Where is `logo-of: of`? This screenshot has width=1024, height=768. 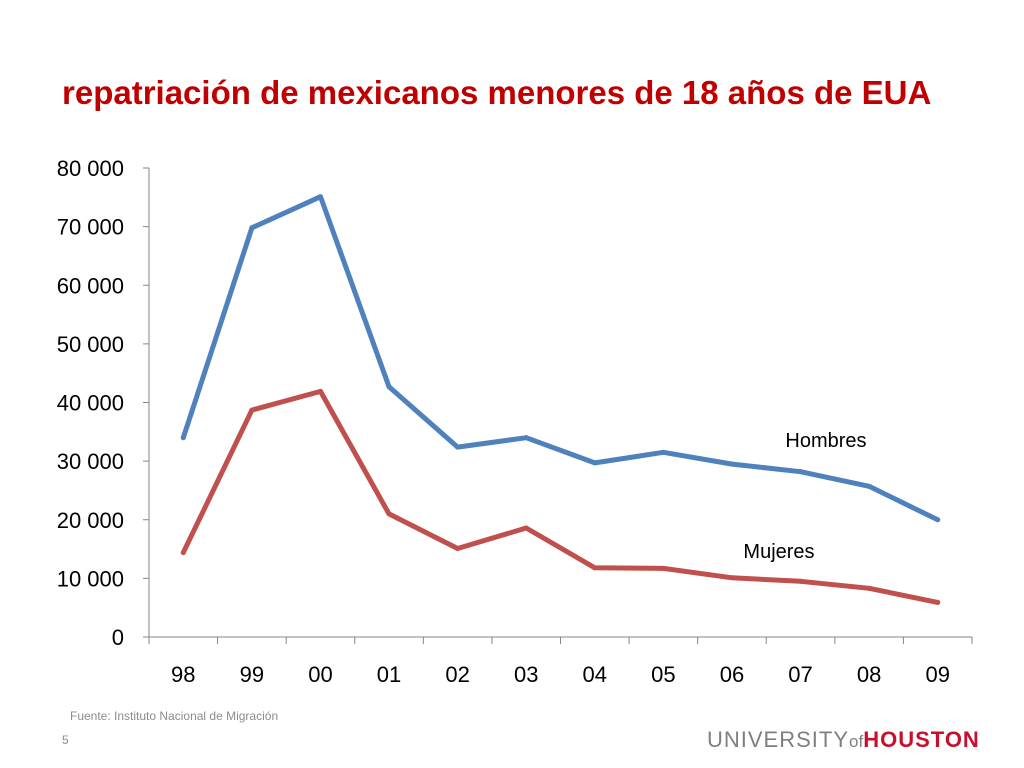
logo-of: of is located at coordinates (856, 741).